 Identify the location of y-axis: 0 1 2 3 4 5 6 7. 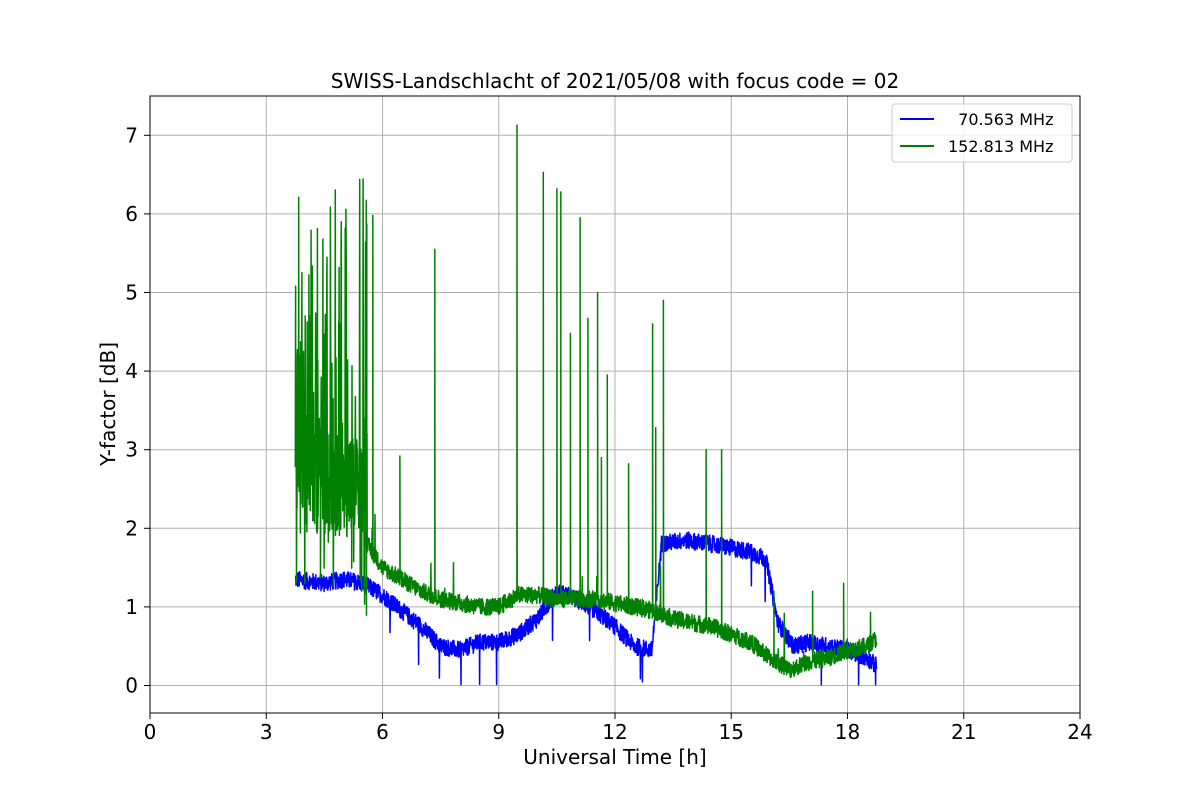
(137, 410).